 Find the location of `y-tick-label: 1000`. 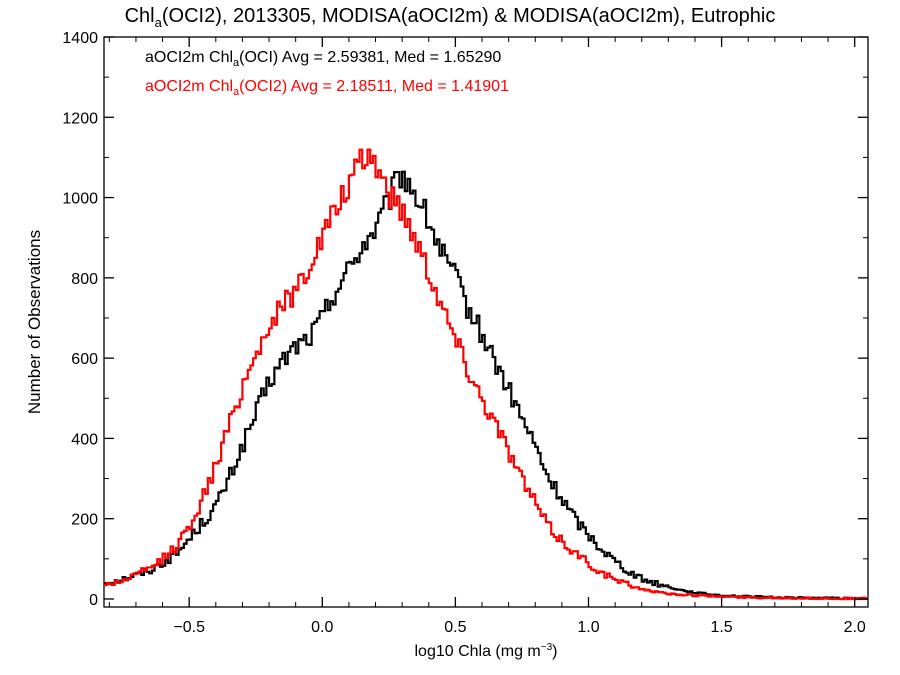

y-tick-label: 1000 is located at coordinates (80, 199).